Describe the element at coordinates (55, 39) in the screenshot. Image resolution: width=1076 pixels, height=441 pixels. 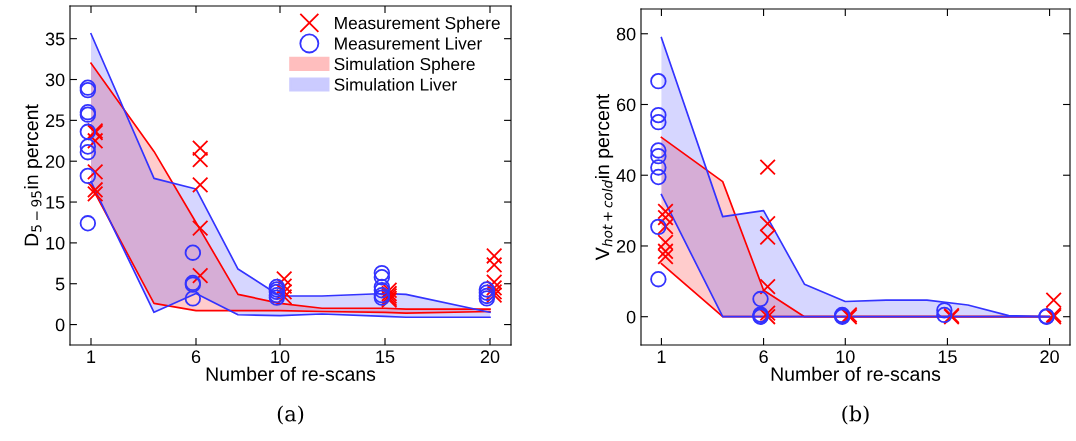
I see `y-tick-label: 35` at that location.